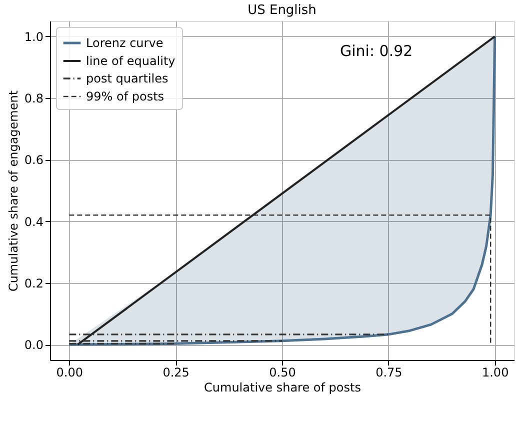 Image resolution: width=528 pixels, height=423 pixels. What do you see at coordinates (34, 99) in the screenshot?
I see `y-tick-label: 0.8` at bounding box center [34, 99].